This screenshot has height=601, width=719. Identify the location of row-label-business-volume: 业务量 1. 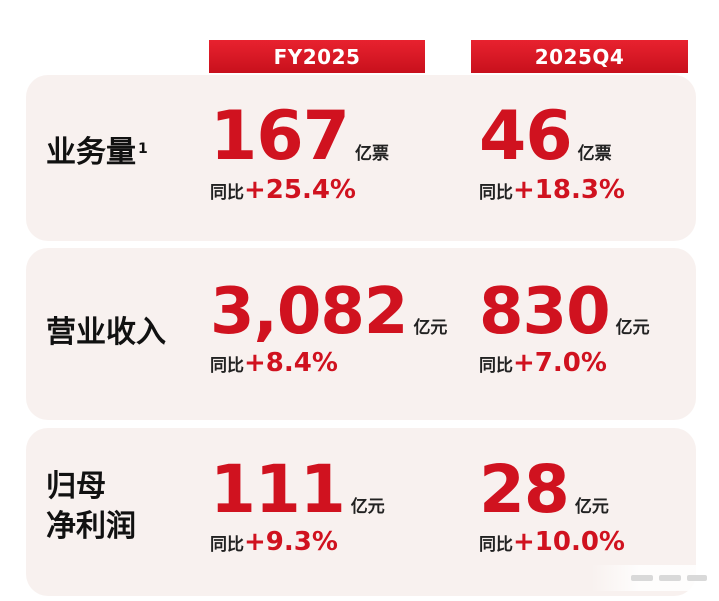
(97, 152).